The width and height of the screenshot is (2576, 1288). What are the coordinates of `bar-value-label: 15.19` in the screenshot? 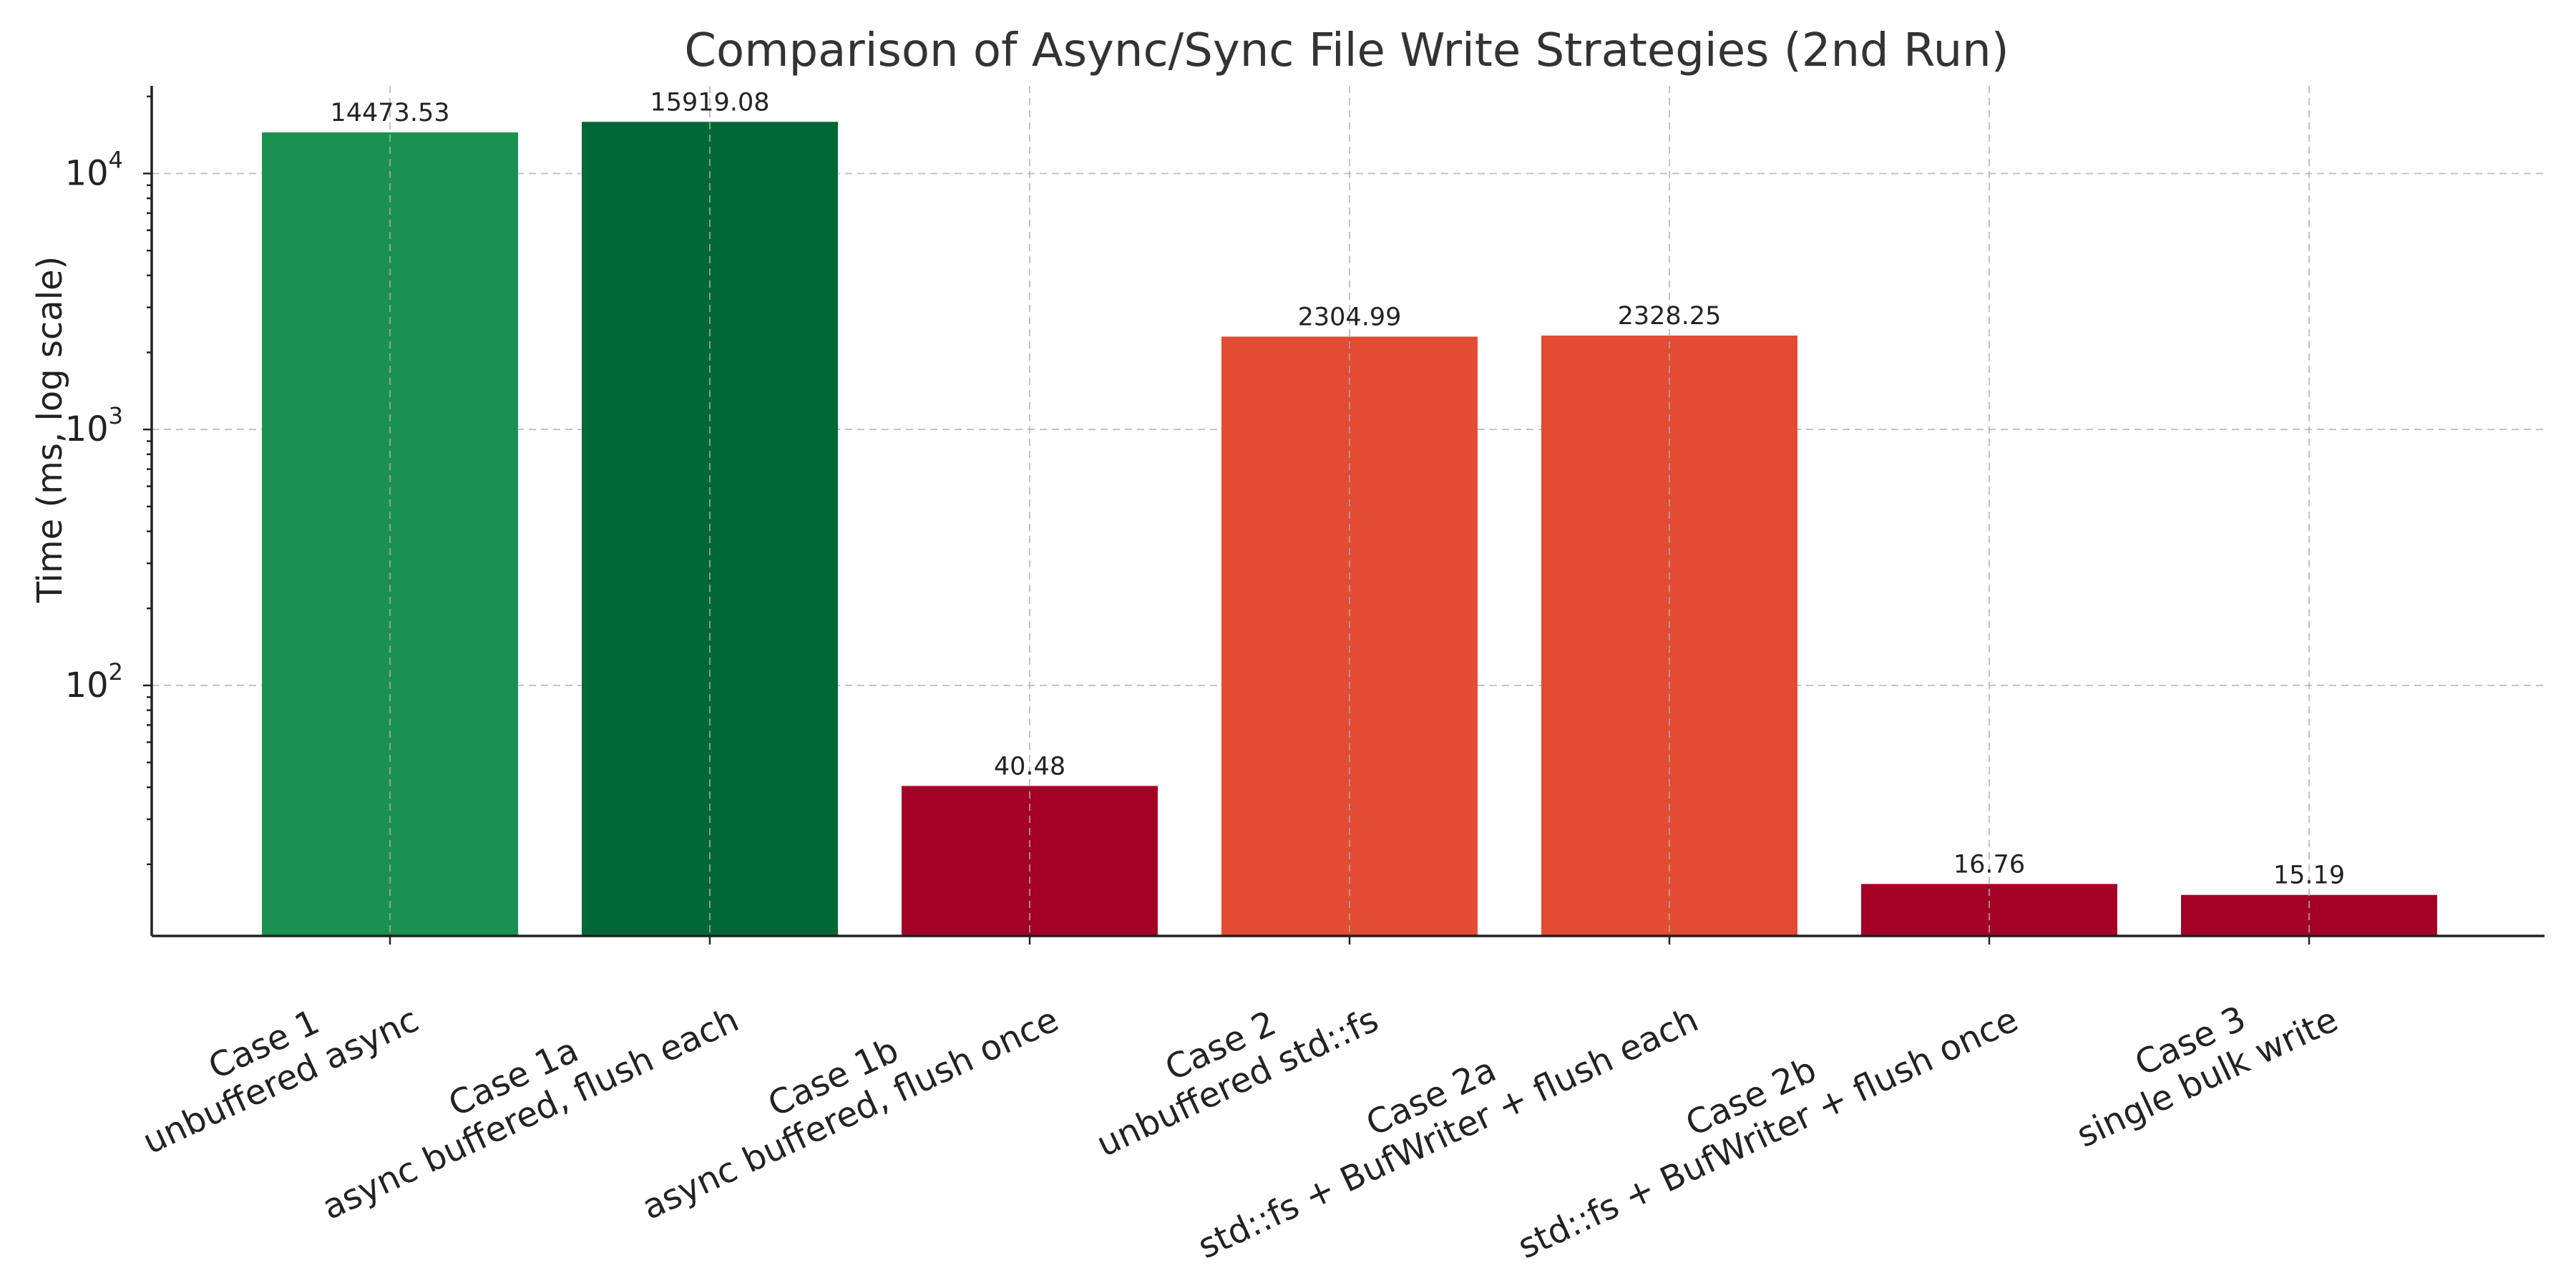 It's located at (2309, 876).